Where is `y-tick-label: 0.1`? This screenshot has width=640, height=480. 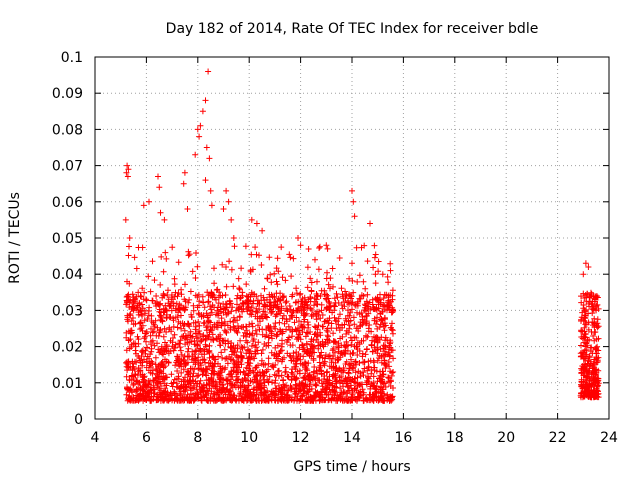 y-tick-label: 0.1 is located at coordinates (72, 58).